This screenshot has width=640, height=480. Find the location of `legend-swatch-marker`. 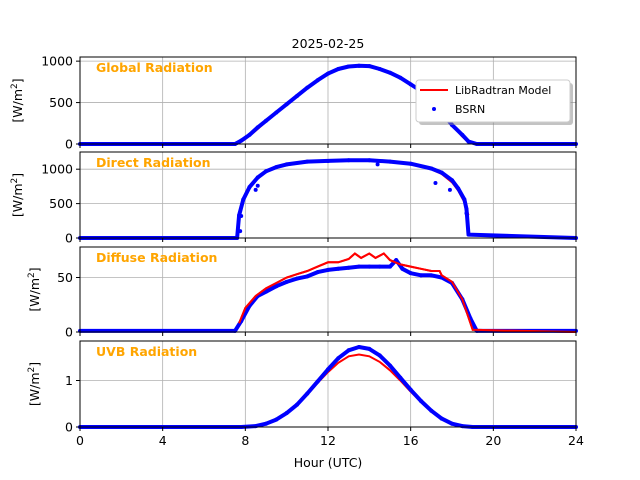

legend-swatch-marker is located at coordinates (434, 109).